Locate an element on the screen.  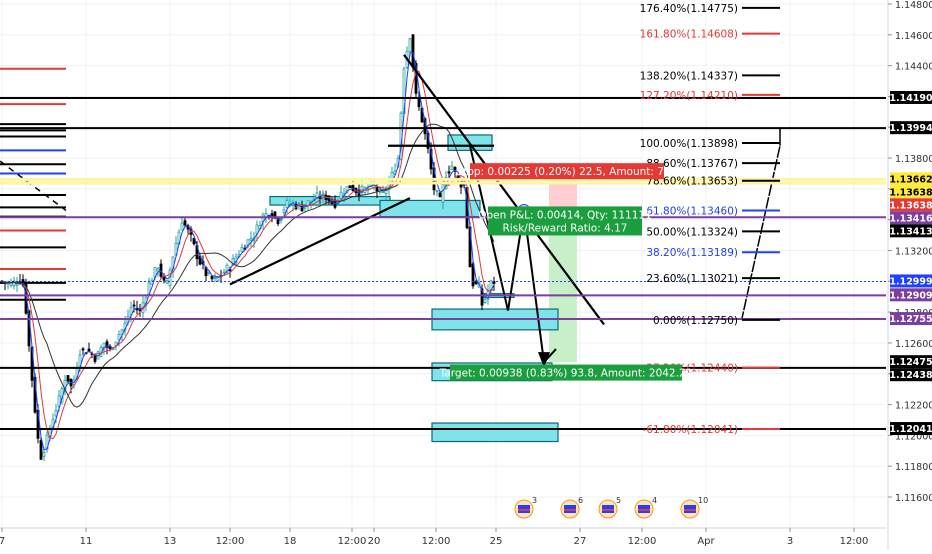
fib-level-label: 61.80%(1.13460) is located at coordinates (692, 211).